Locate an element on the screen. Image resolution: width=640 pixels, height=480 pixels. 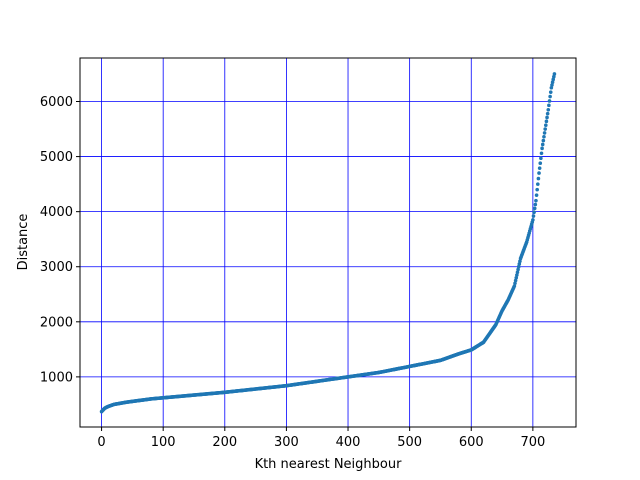
y-axis: 1000 2000 3000 4000 5000 6000 is located at coordinates (60, 240).